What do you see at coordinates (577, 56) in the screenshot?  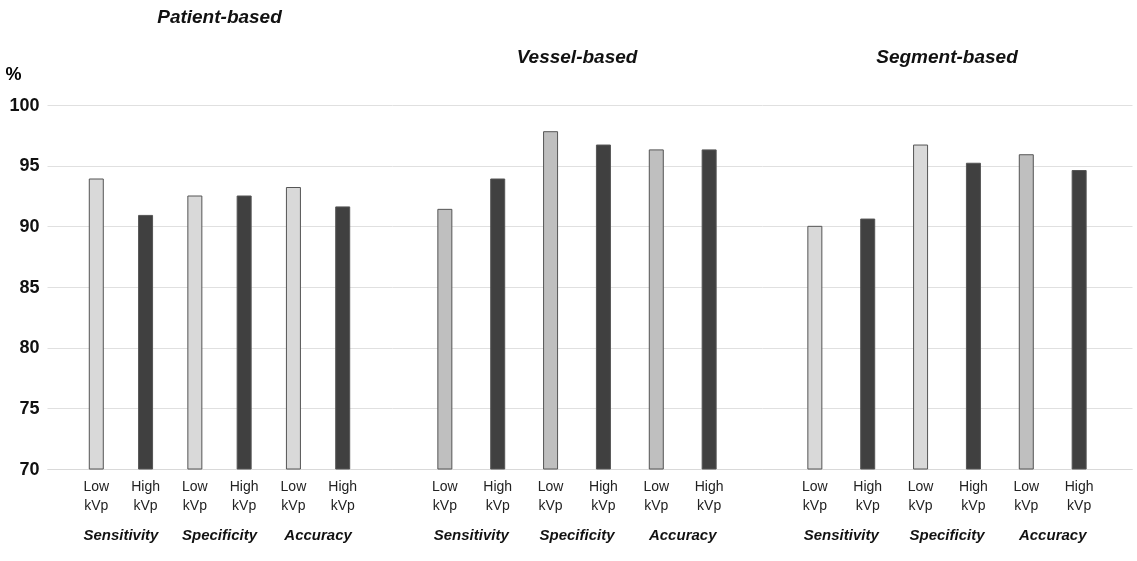 I see `chart-title: Vessel-based` at bounding box center [577, 56].